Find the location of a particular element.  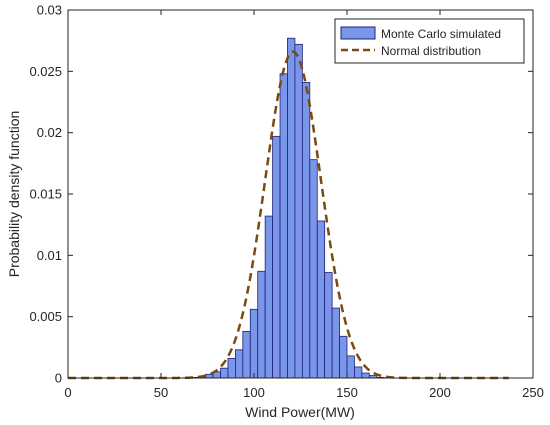

x-tick-label: 250 is located at coordinates (533, 392).